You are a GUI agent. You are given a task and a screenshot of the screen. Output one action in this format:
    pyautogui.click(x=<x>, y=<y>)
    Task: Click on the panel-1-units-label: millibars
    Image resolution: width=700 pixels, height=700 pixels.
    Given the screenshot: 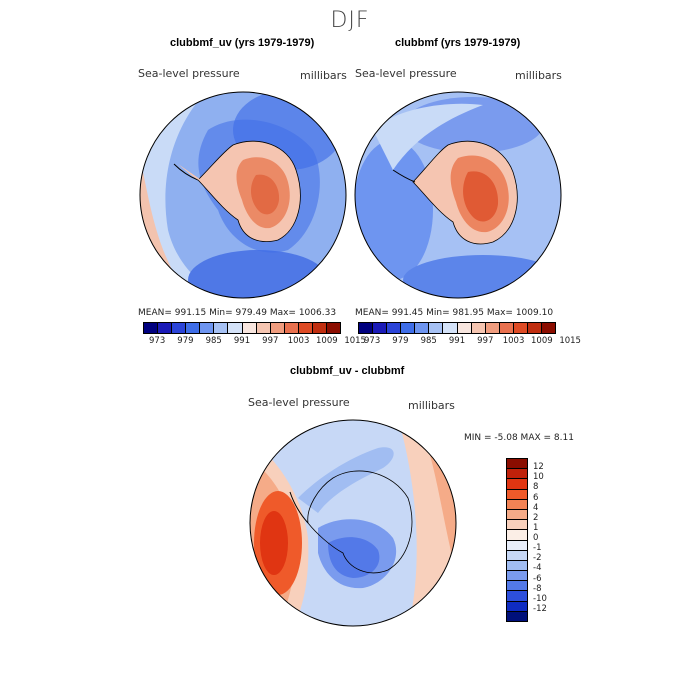 What is the action you would take?
    pyautogui.click(x=323, y=75)
    